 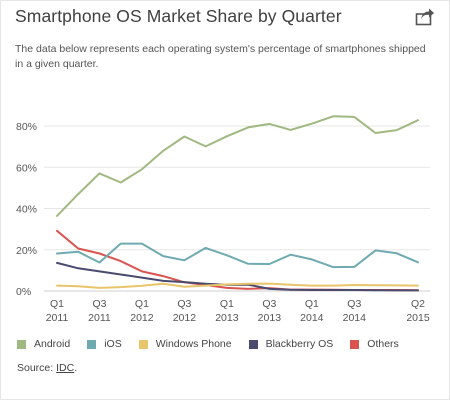 I want to click on chart-title: Smartphone OS Market Share by Quarter, so click(x=178, y=16).